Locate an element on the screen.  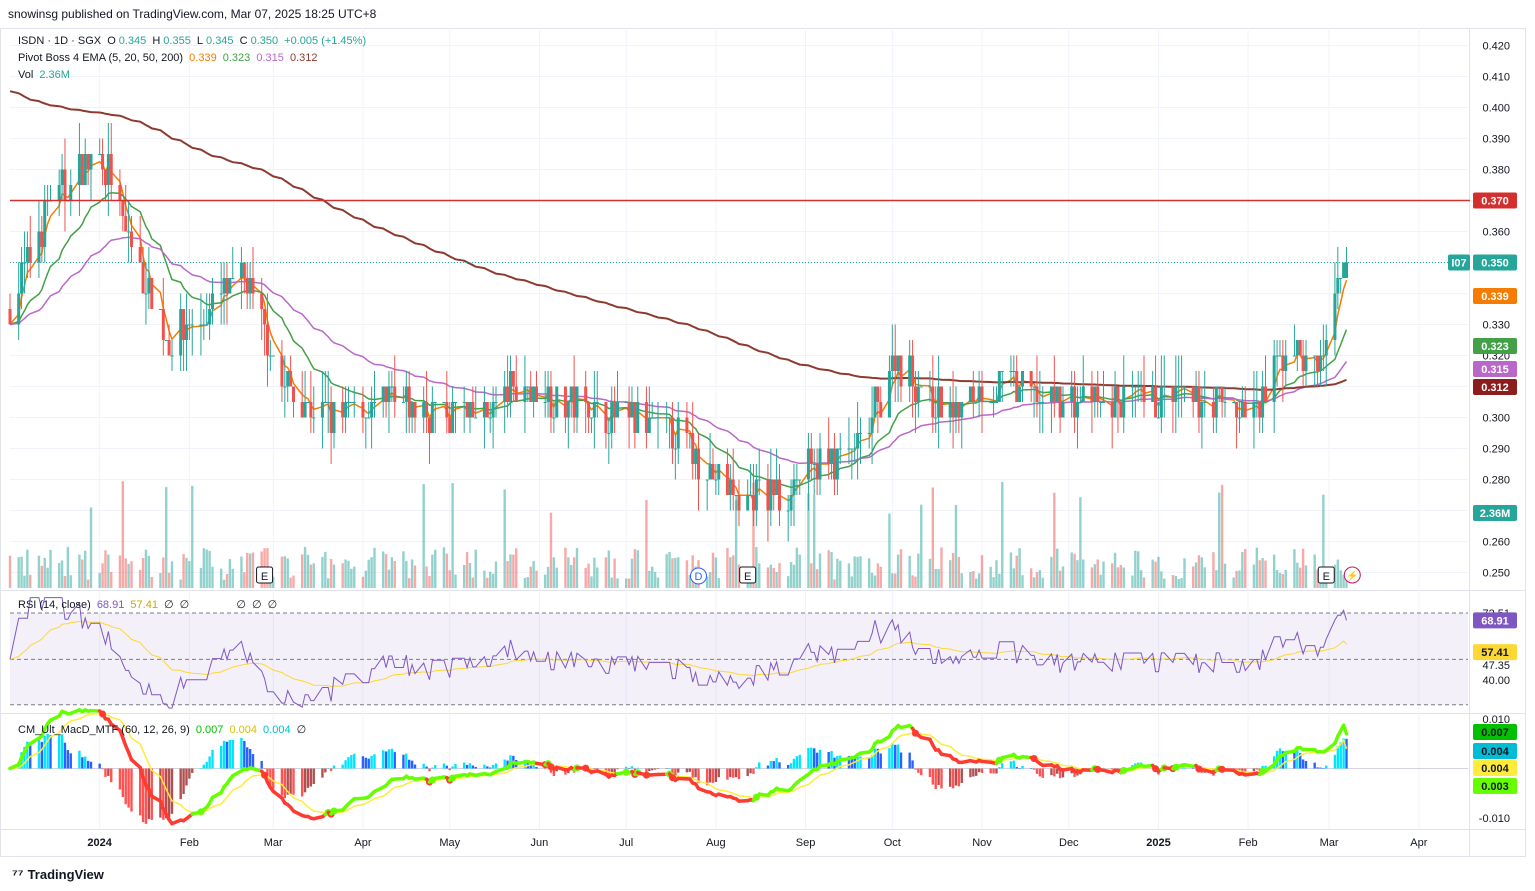
high-label: H is located at coordinates (156, 41).